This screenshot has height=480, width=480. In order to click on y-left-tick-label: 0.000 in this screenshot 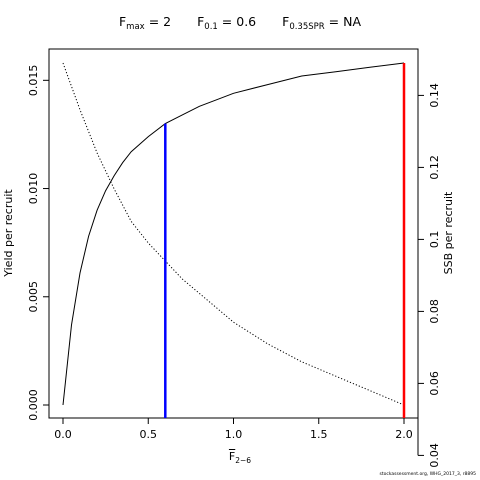, I will do `click(33, 405)`.